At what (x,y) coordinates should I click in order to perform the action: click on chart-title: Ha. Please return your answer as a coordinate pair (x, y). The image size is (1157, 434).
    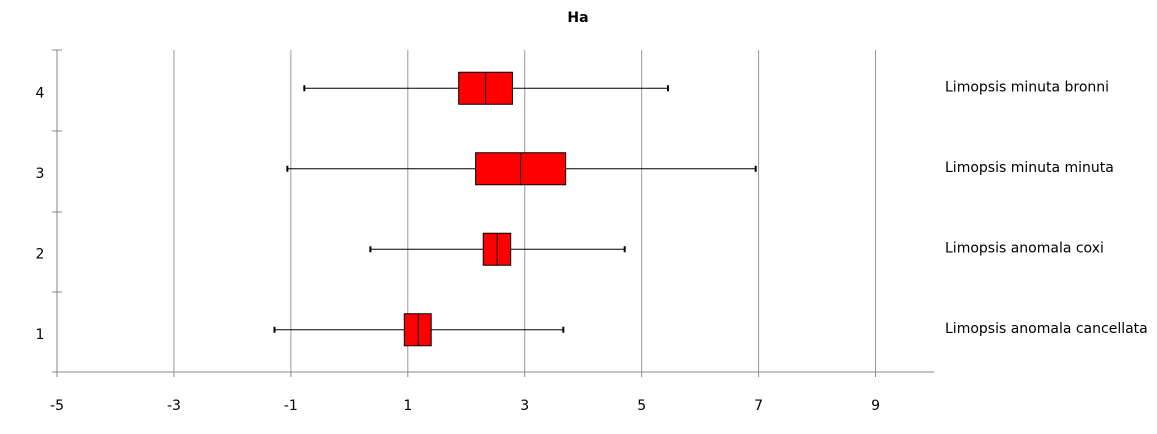
    Looking at the image, I should click on (577, 18).